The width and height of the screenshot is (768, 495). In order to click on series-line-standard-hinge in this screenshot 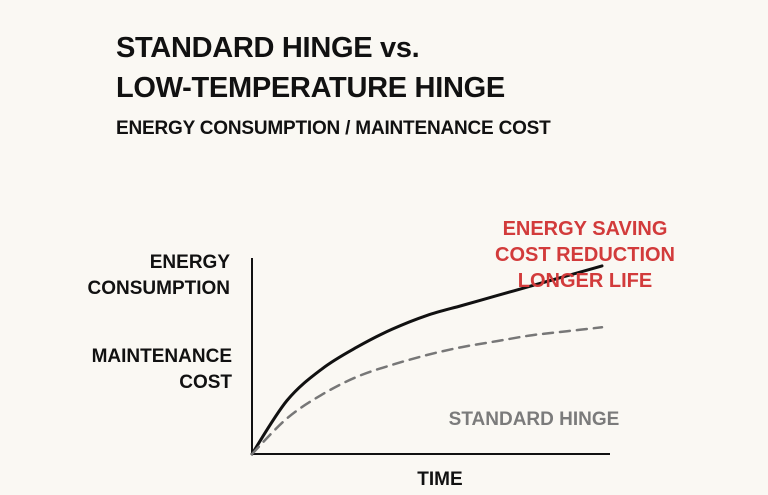, I will do `click(427, 391)`.